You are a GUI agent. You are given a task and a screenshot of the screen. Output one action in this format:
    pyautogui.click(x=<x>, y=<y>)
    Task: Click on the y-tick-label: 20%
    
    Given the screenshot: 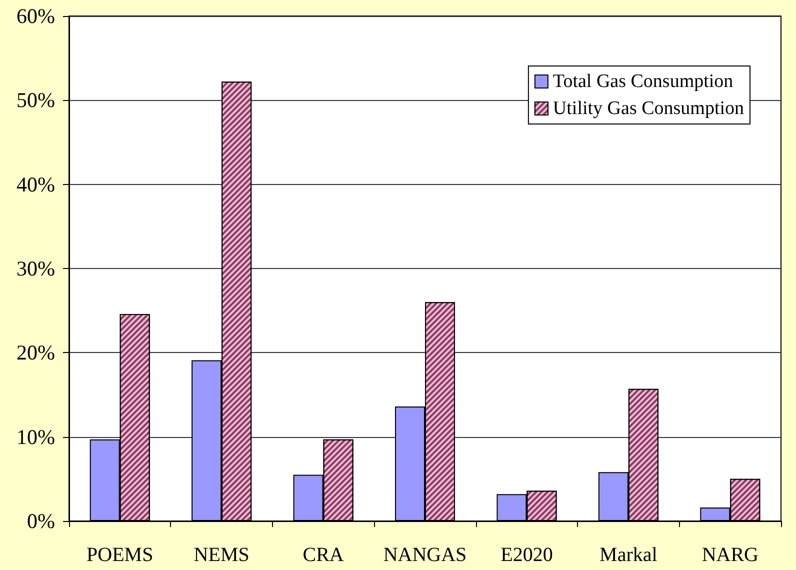 What is the action you would take?
    pyautogui.click(x=35, y=352)
    